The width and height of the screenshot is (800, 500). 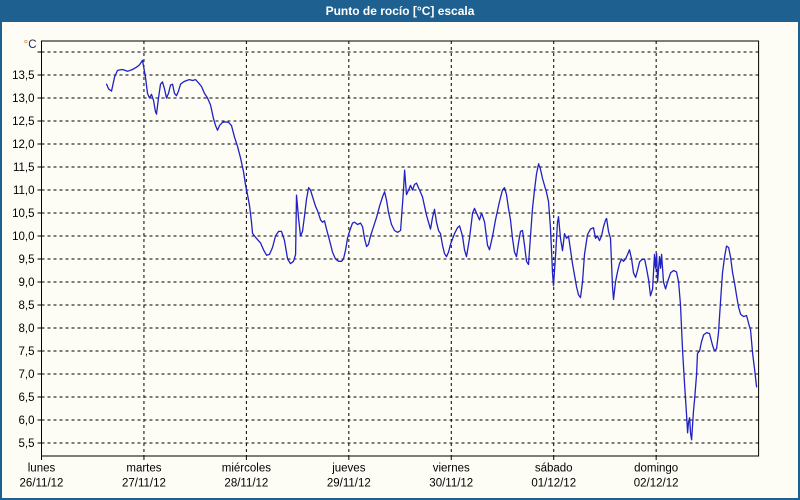 What do you see at coordinates (23, 214) in the screenshot?
I see `y-axis-tick-label: 10,5` at bounding box center [23, 214].